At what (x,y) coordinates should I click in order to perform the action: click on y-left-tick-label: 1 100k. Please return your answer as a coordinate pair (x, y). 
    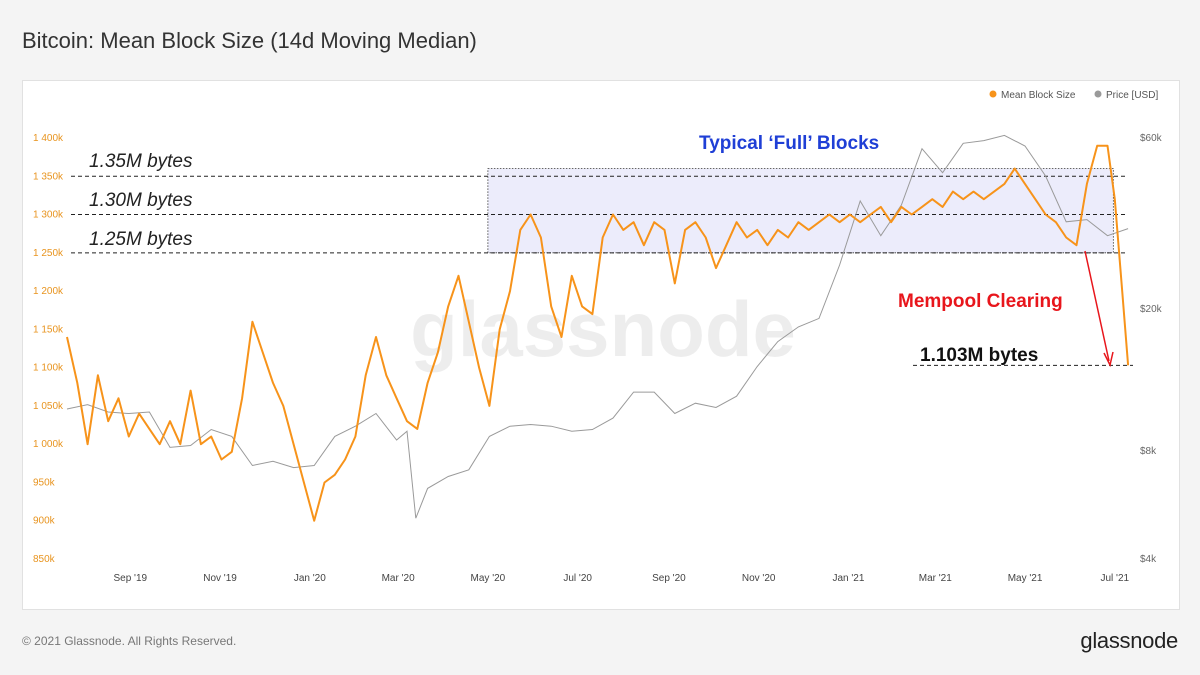
    Looking at the image, I should click on (48, 368).